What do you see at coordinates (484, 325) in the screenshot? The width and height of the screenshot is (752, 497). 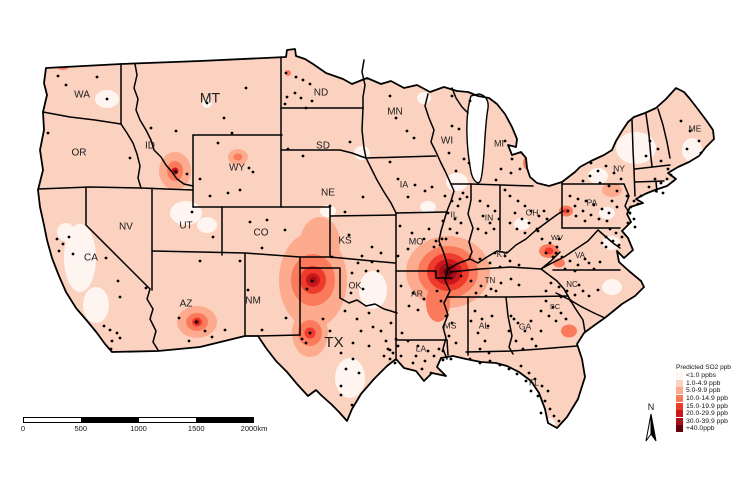 I see `state-label-al: AL` at bounding box center [484, 325].